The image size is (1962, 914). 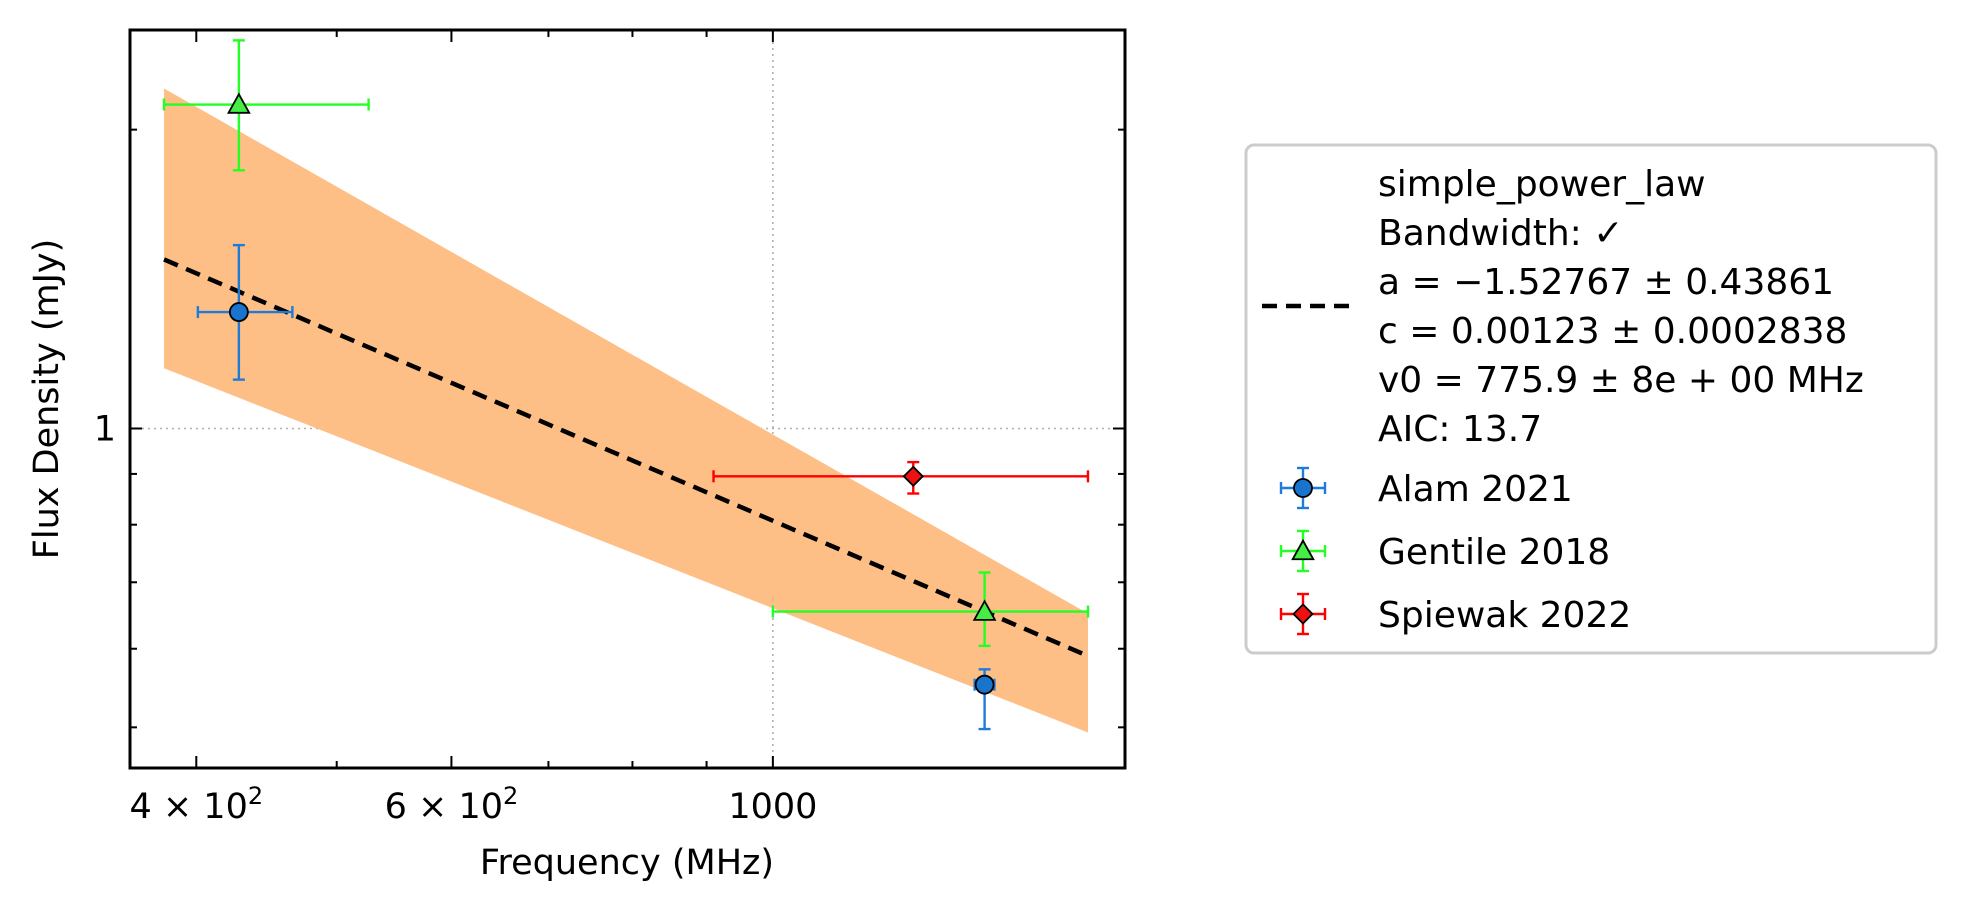 What do you see at coordinates (47, 399) in the screenshot?
I see `y-axis-title: Flux Density (mJy)` at bounding box center [47, 399].